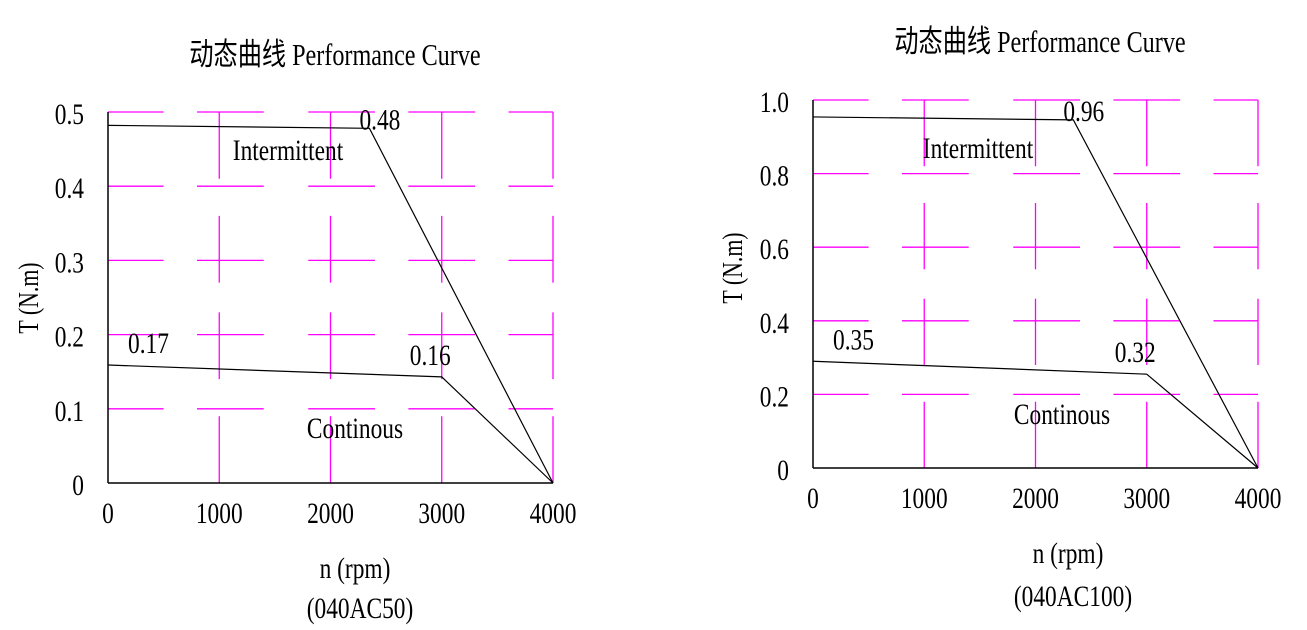 Image resolution: width=1307 pixels, height=630 pixels. I want to click on y-tick-label: 0.8, so click(774, 175).